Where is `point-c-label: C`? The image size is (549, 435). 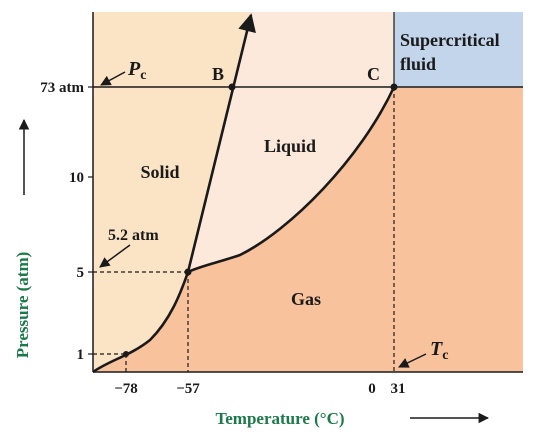 point-c-label: C is located at coordinates (373, 74).